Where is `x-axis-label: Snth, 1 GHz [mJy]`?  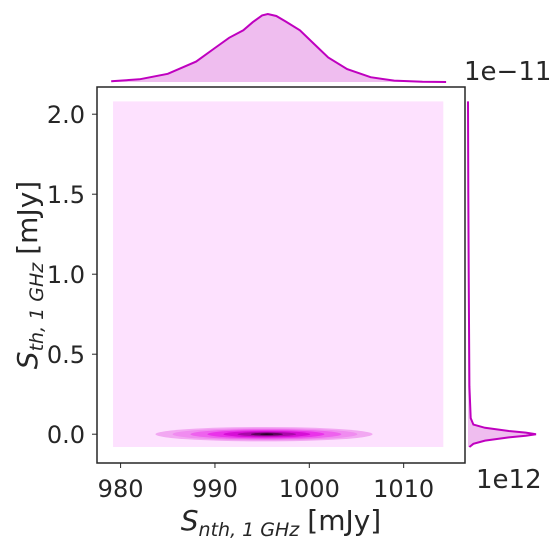
x-axis-label: Snth, 1 GHz [mJy] is located at coordinates (281, 522).